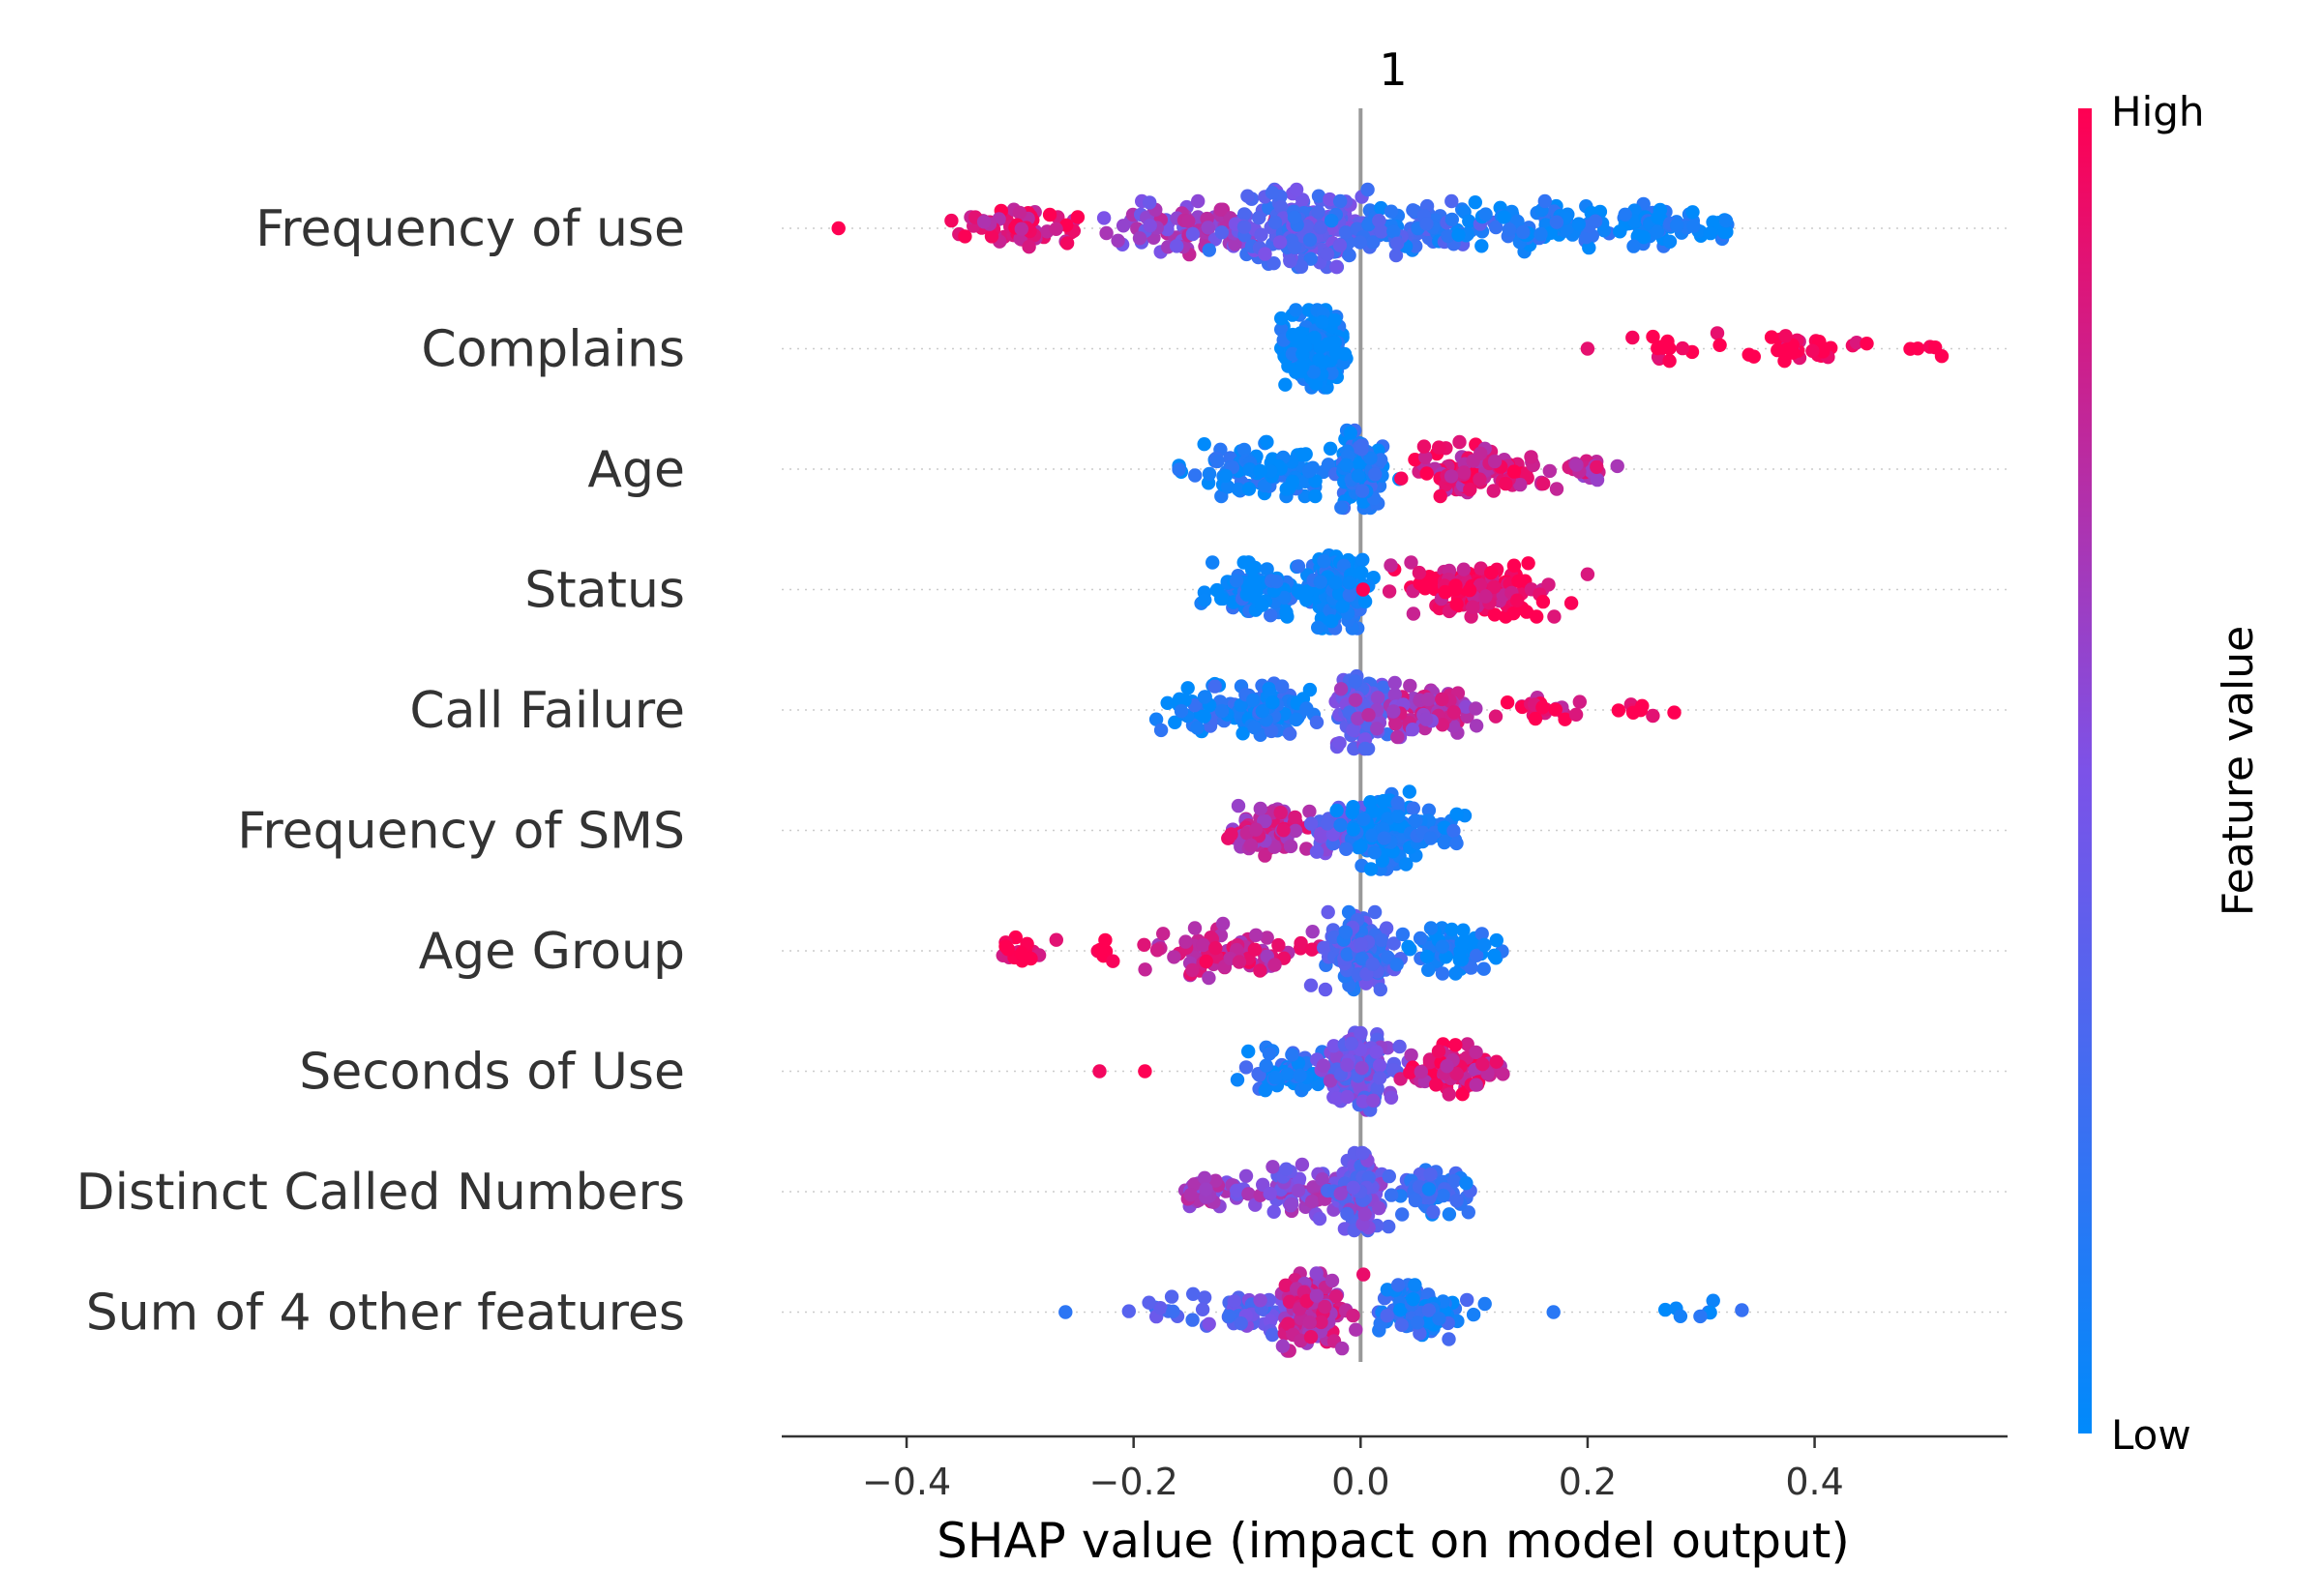 The width and height of the screenshot is (2322, 1596). Describe the element at coordinates (470, 229) in the screenshot. I see `feature-label: Frequency of use` at that location.